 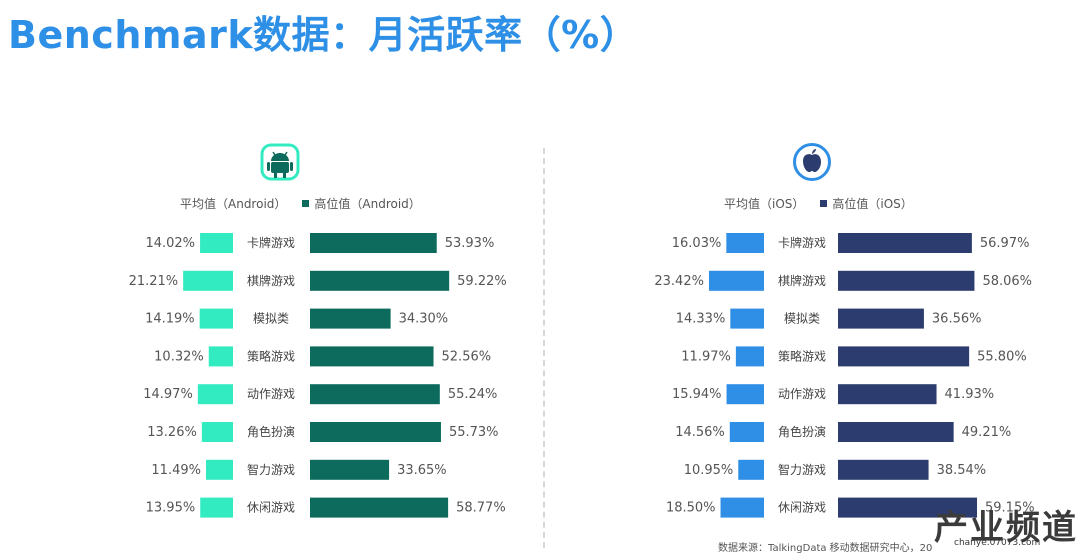 What do you see at coordinates (802, 508) in the screenshot?
I see `ios-category-label: 休闲游戏` at bounding box center [802, 508].